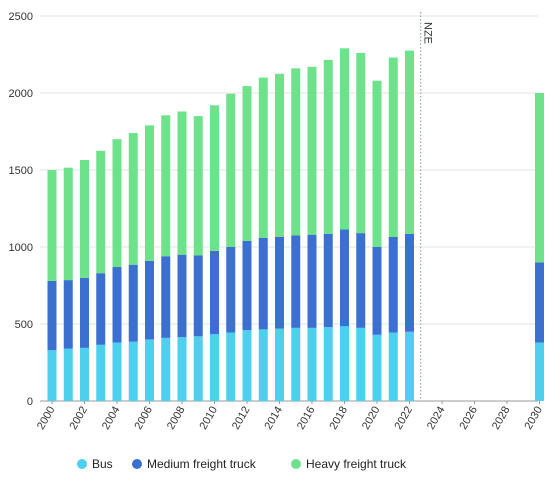 The height and width of the screenshot is (477, 550). What do you see at coordinates (371, 418) in the screenshot?
I see `x-tick-label: 2020` at bounding box center [371, 418].